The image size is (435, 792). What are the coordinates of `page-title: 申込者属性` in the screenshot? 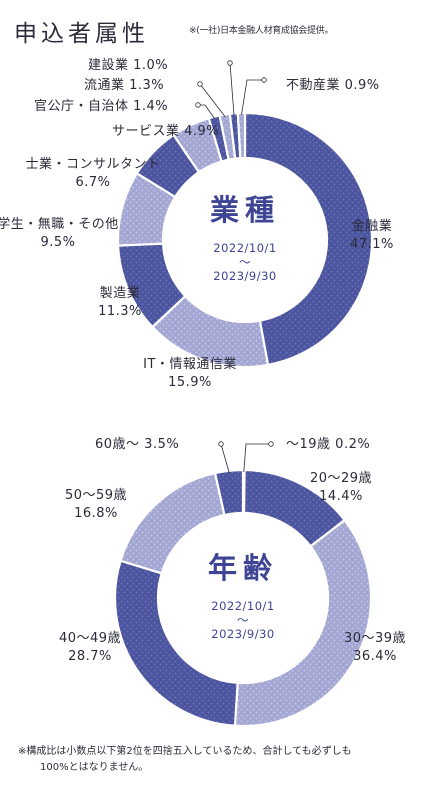 It's located at (81, 34).